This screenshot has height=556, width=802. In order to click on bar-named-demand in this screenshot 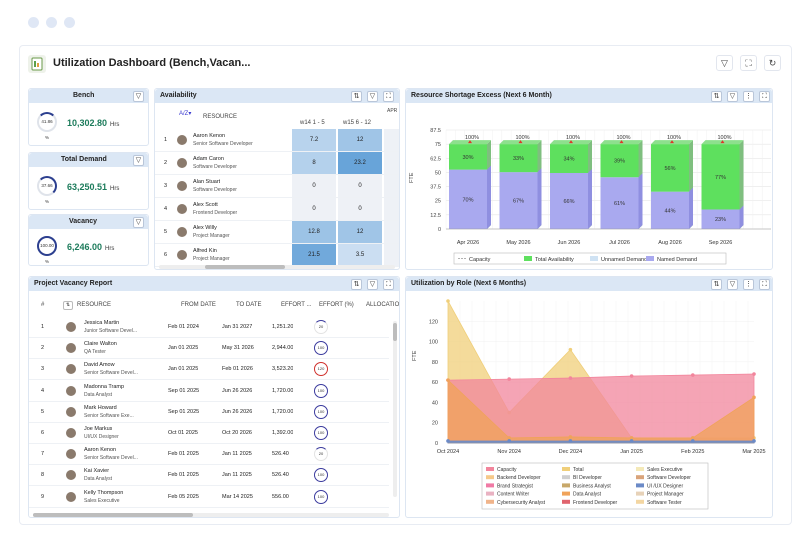, I will do `click(468, 199)`.